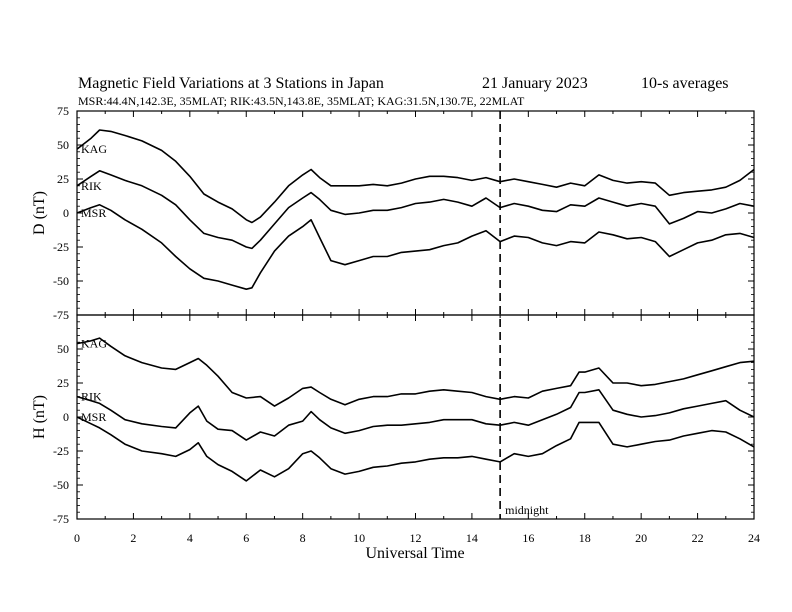 Image resolution: width=792 pixels, height=612 pixels. I want to click on x-axis-label: Universal Time, so click(414, 553).